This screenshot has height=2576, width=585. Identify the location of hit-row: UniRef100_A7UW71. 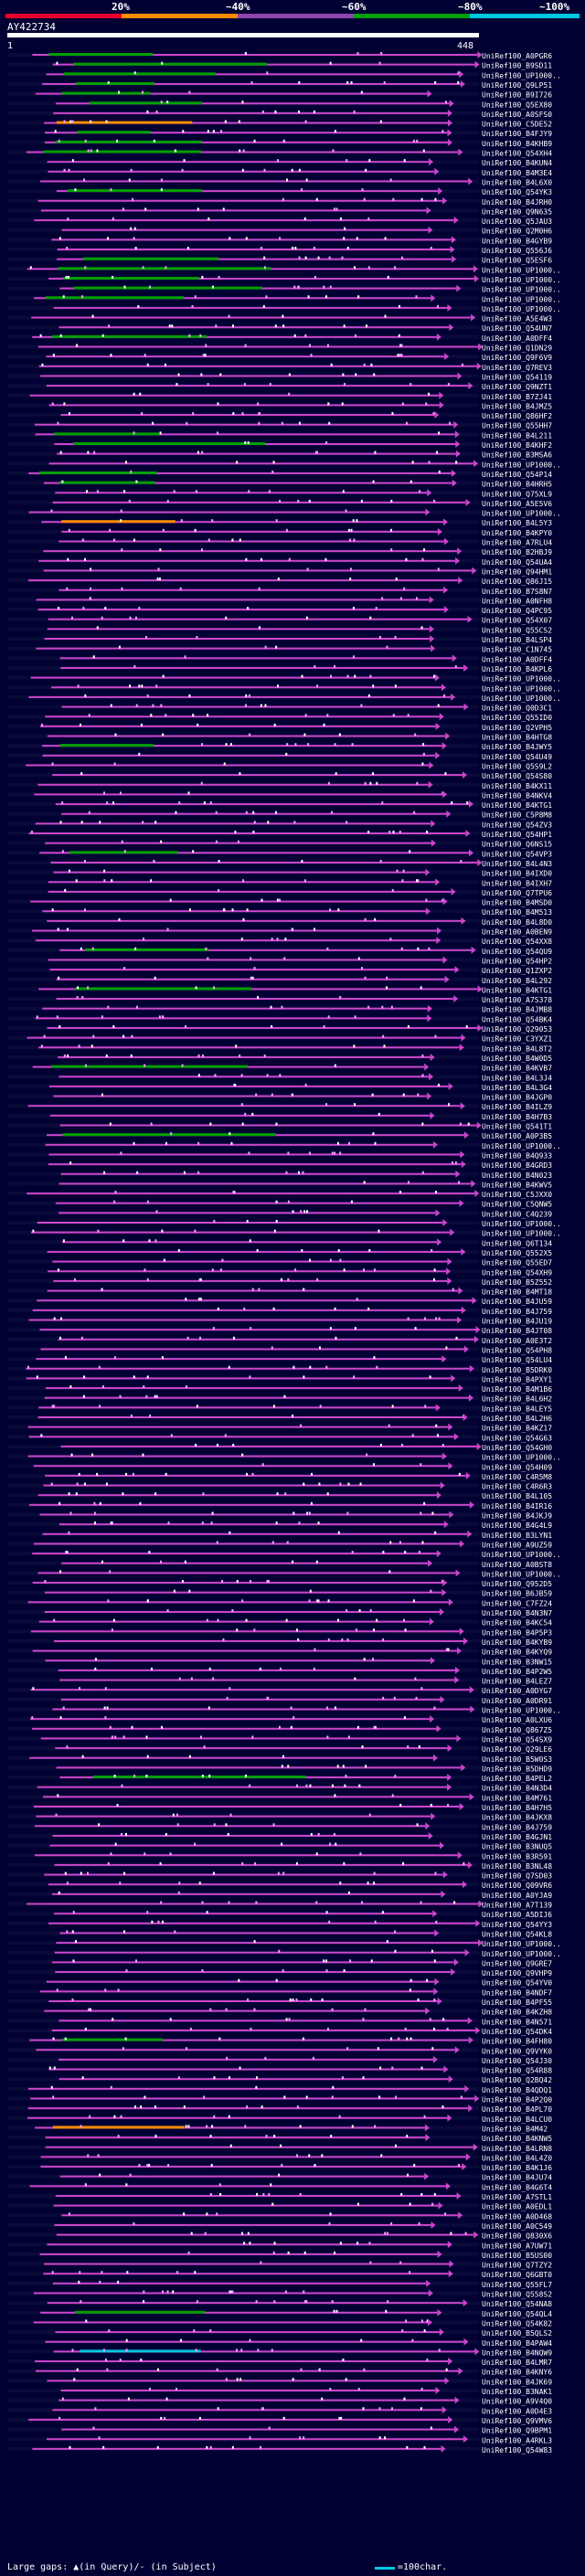
(280, 2245).